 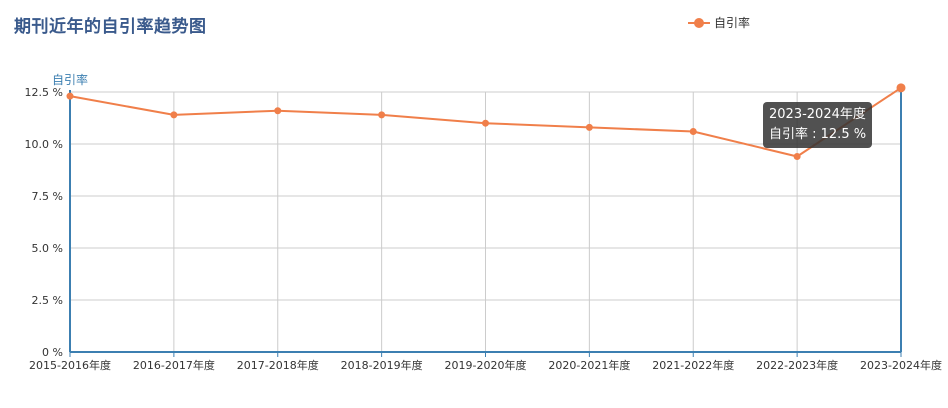 I want to click on tooltip: 2023-2024年度 自引率 : 12.5 %, so click(x=818, y=125).